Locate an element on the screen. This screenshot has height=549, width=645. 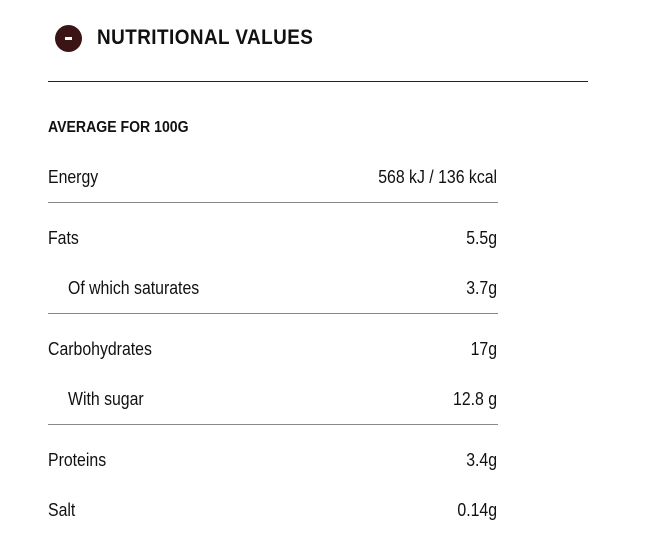
row-value: 17g is located at coordinates (483, 349).